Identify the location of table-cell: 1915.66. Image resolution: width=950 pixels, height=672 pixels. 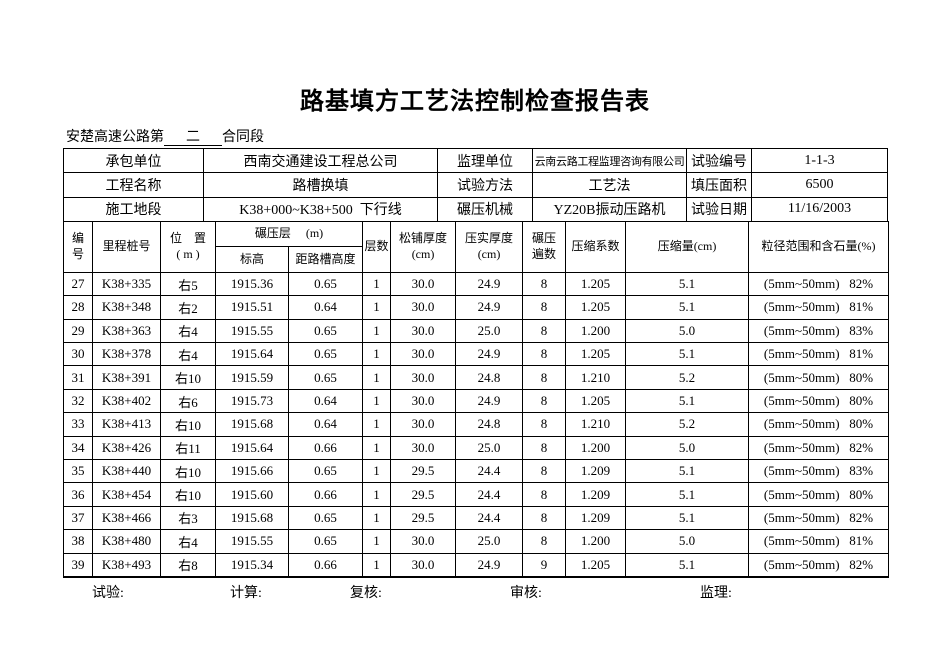
(252, 471).